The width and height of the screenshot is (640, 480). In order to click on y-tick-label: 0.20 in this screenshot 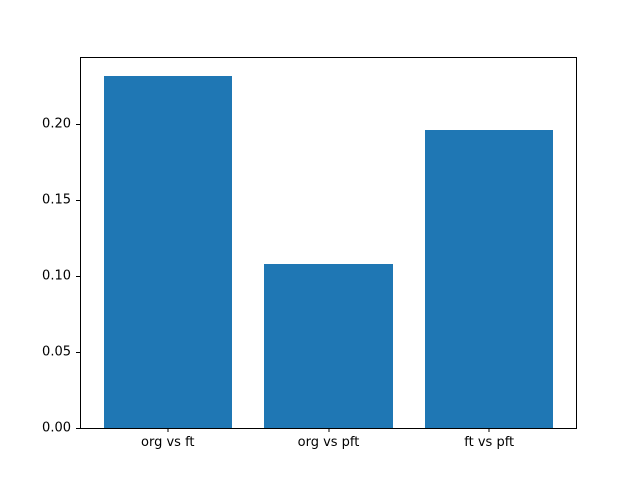, I will do `click(56, 124)`.